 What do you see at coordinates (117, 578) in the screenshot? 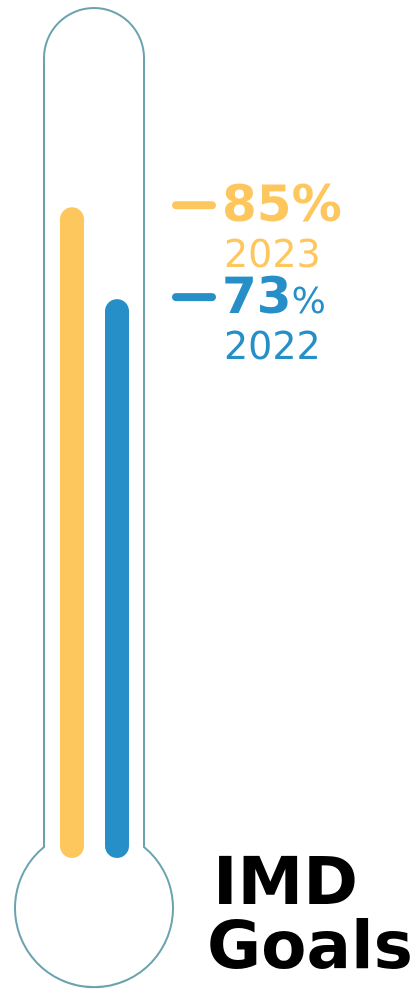
I see `bar-2022` at bounding box center [117, 578].